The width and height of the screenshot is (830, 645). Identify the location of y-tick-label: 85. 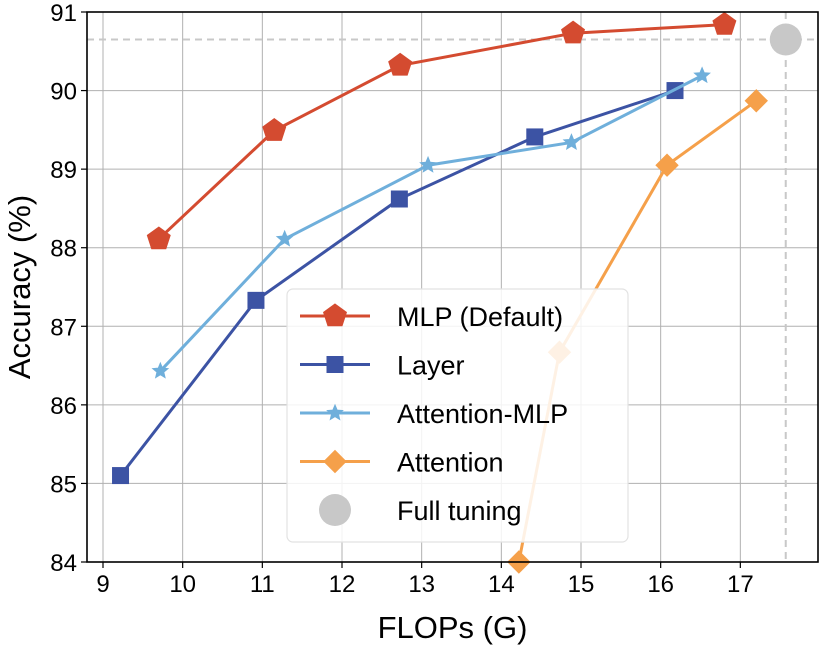
(63, 484).